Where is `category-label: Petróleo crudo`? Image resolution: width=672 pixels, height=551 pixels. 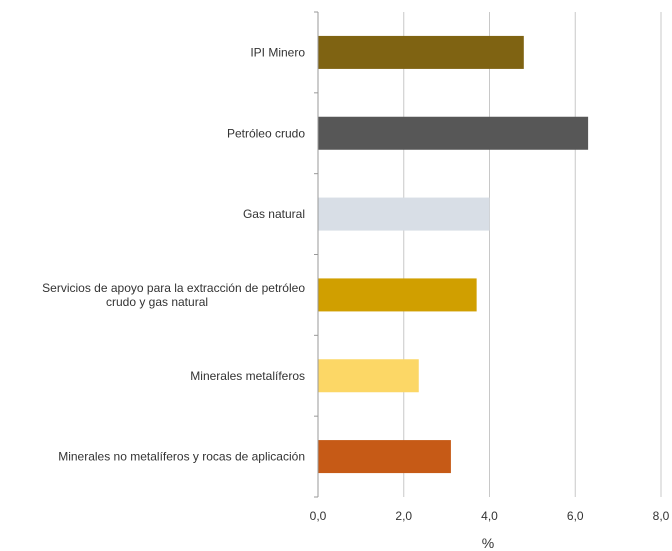 category-label: Petróleo crudo is located at coordinates (266, 133).